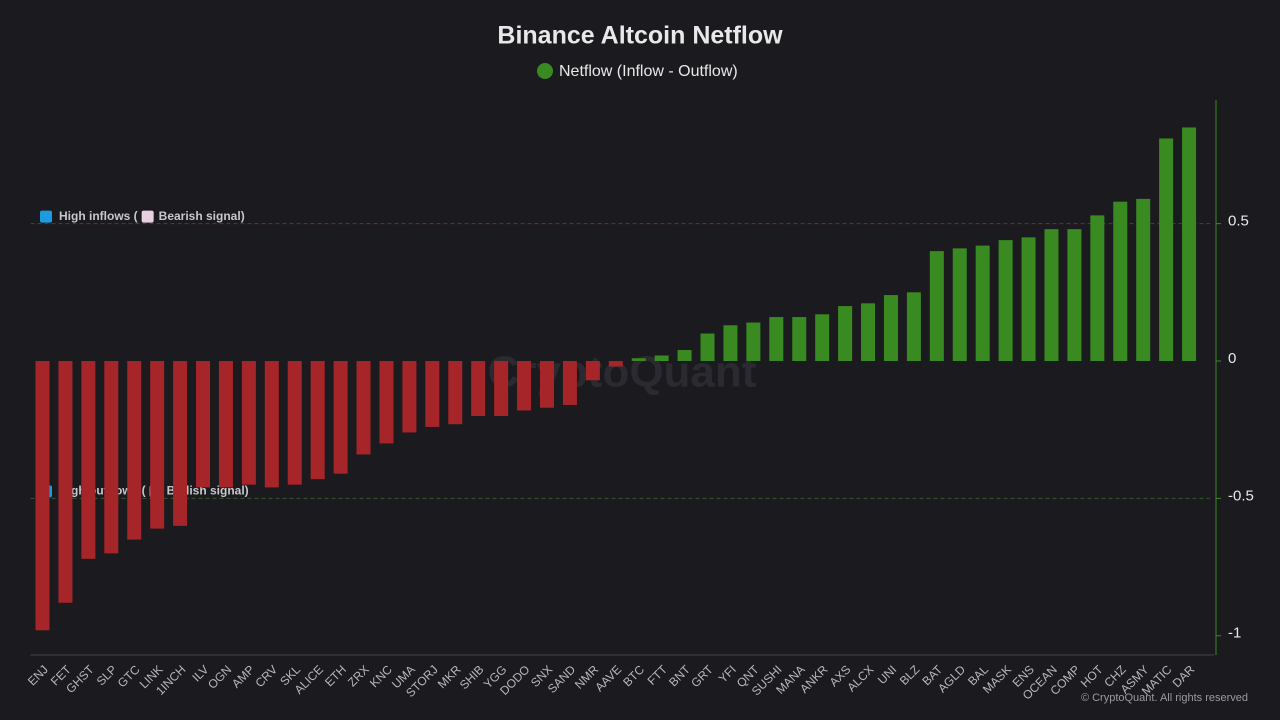  What do you see at coordinates (243, 676) in the screenshot?
I see `x-tick-label: AMP` at bounding box center [243, 676].